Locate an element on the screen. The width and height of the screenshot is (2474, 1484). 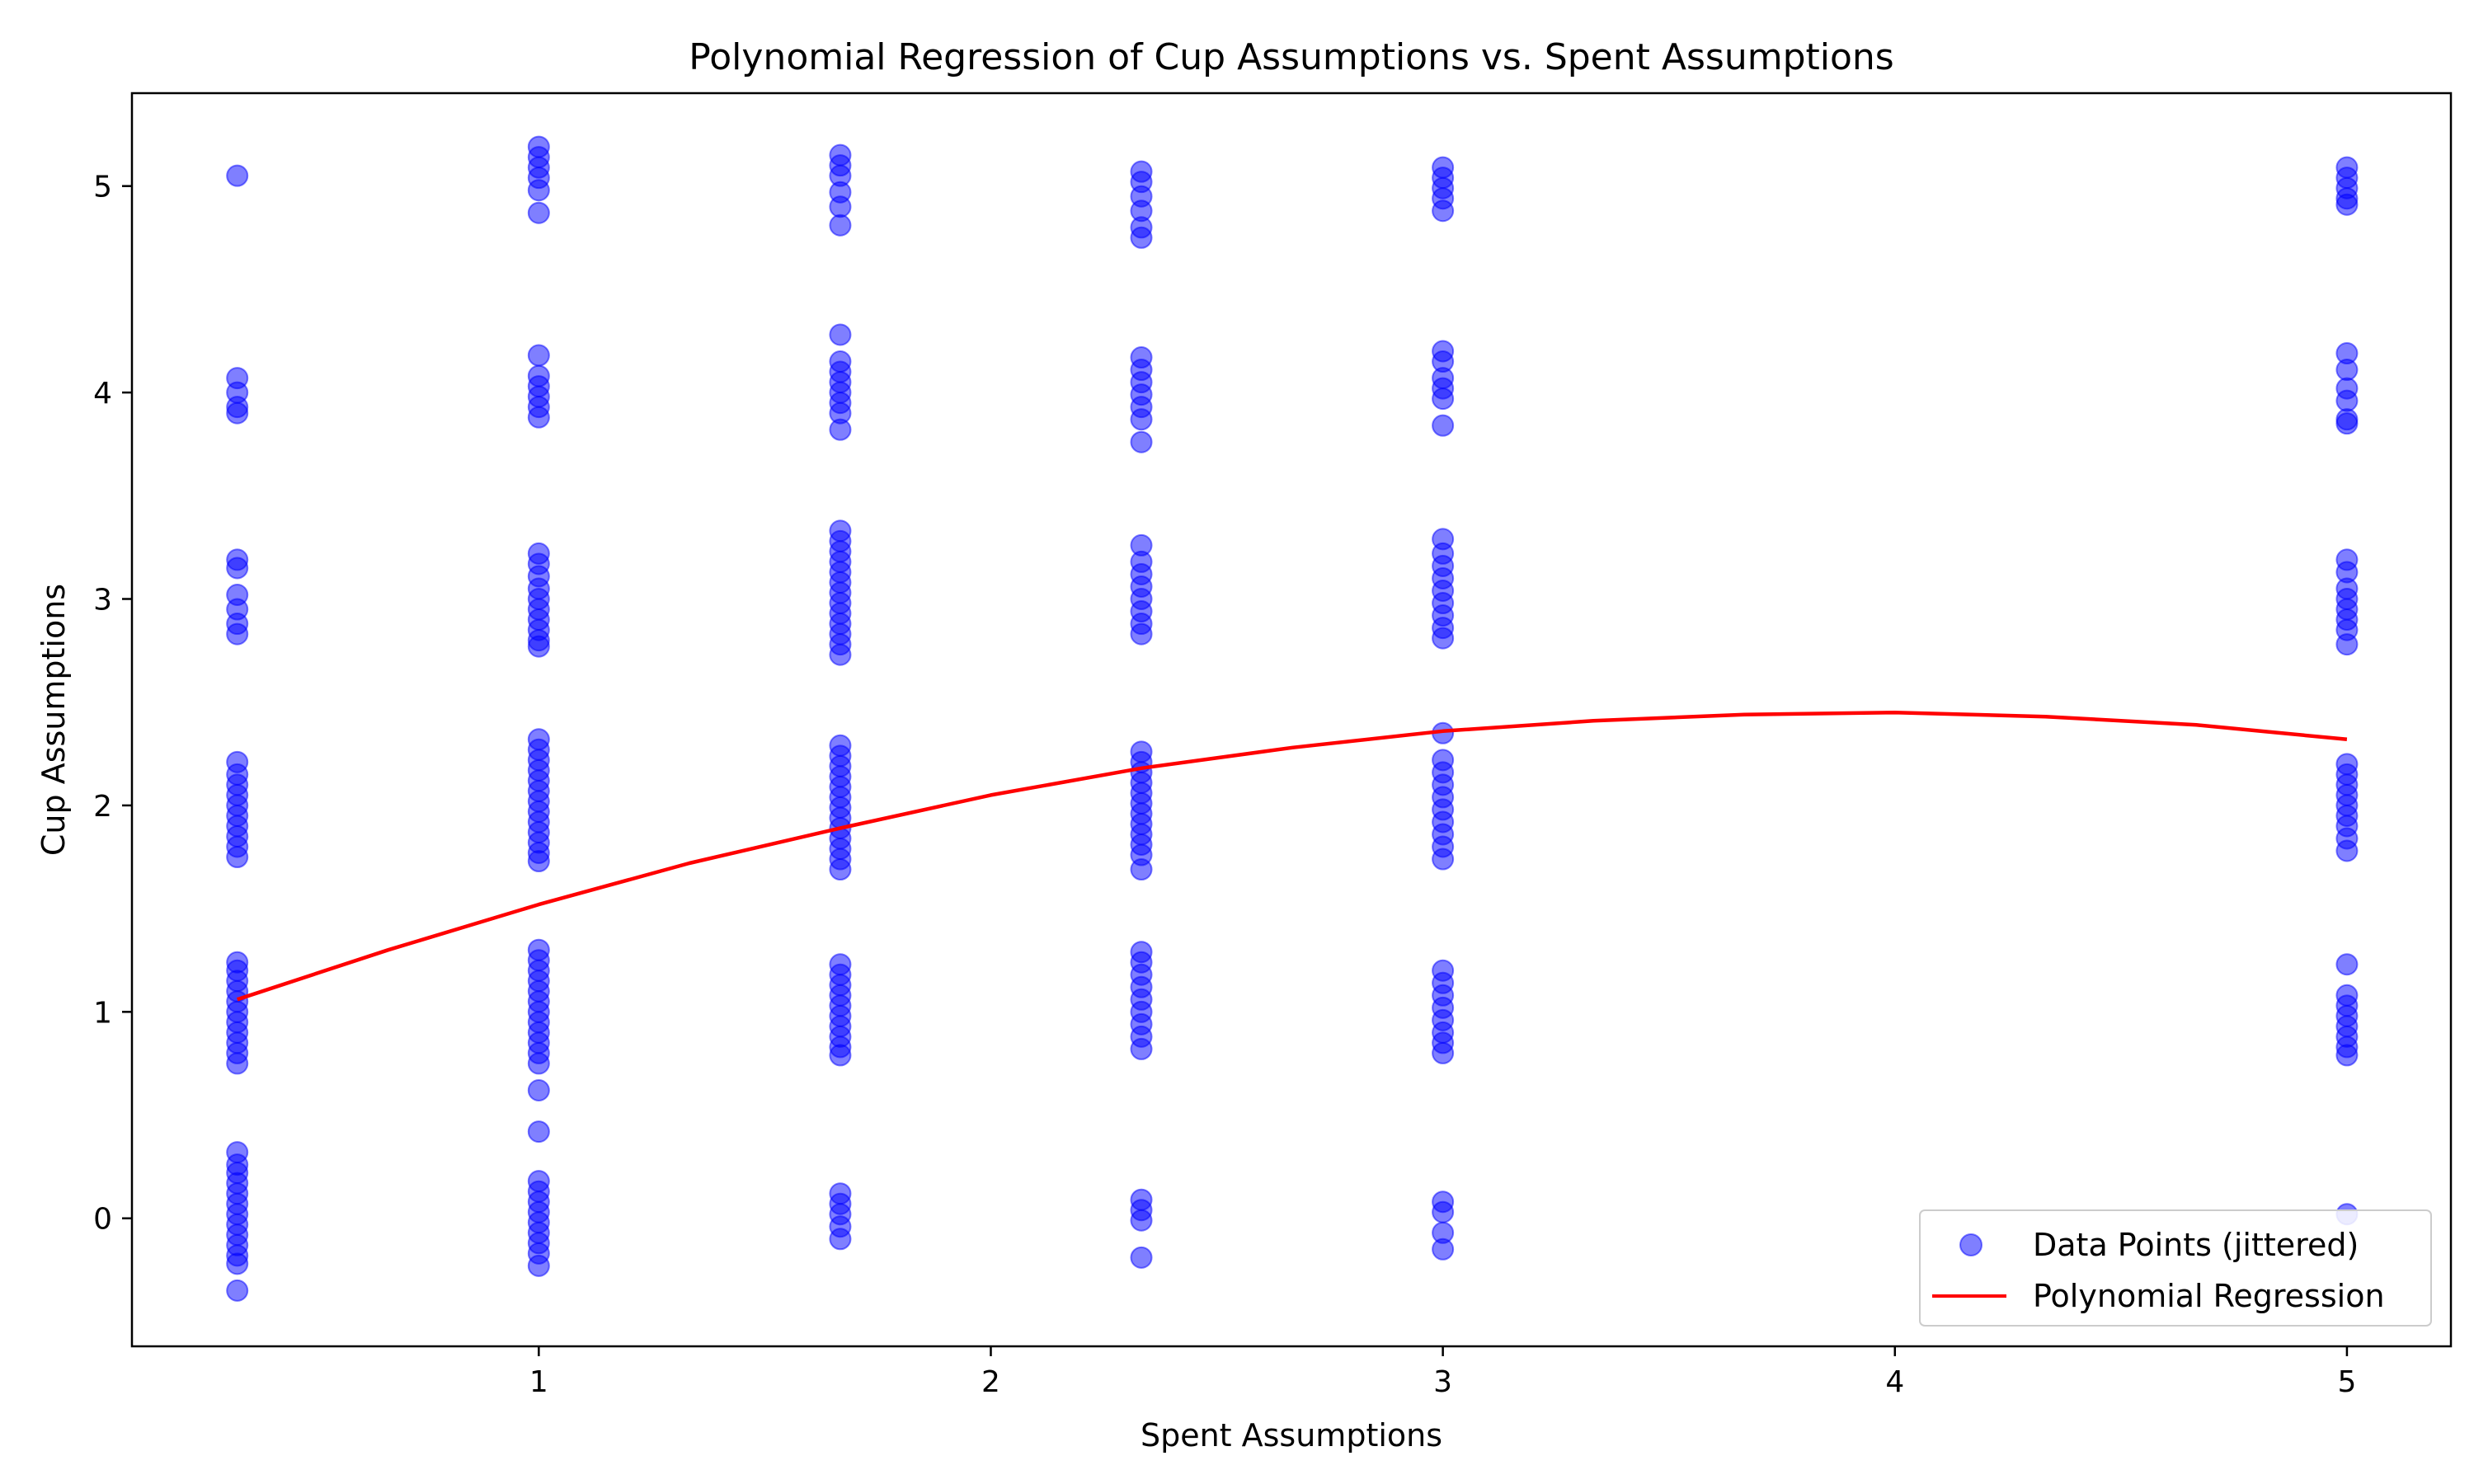
legend-label-line: Polynomial Regression is located at coordinates (2209, 1296).